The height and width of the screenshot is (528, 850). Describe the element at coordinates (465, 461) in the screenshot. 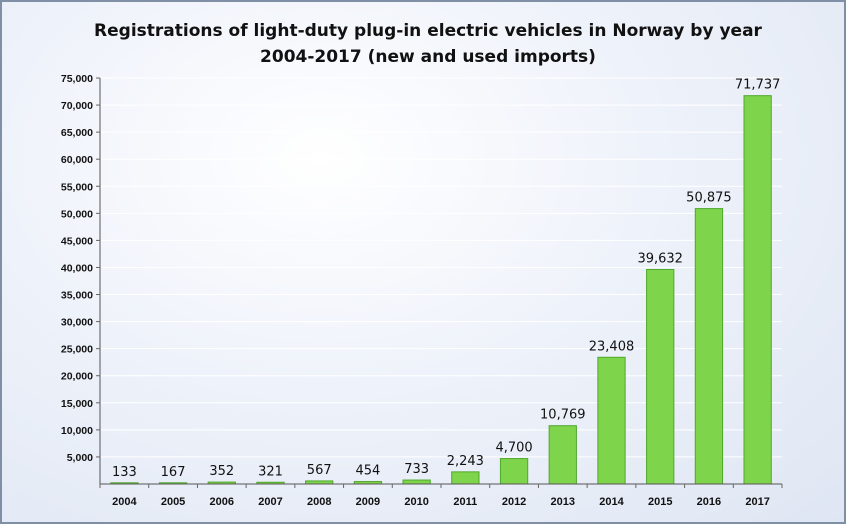

I see `data-label-2011: 2,243` at that location.